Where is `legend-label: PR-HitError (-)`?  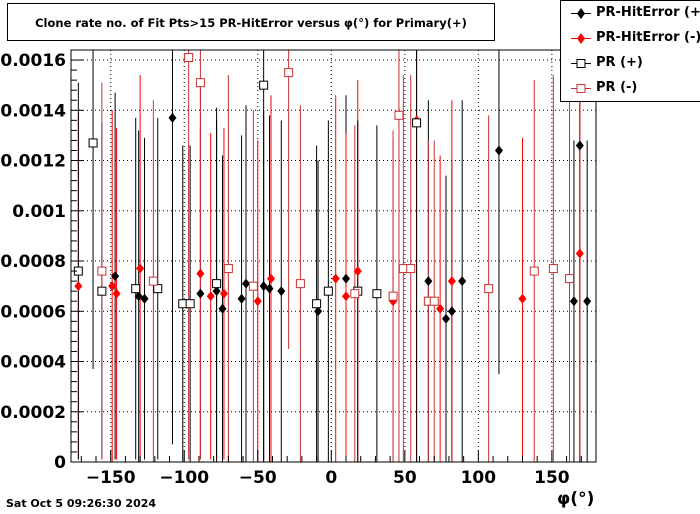
legend-label: PR-HitError (-) is located at coordinates (648, 37).